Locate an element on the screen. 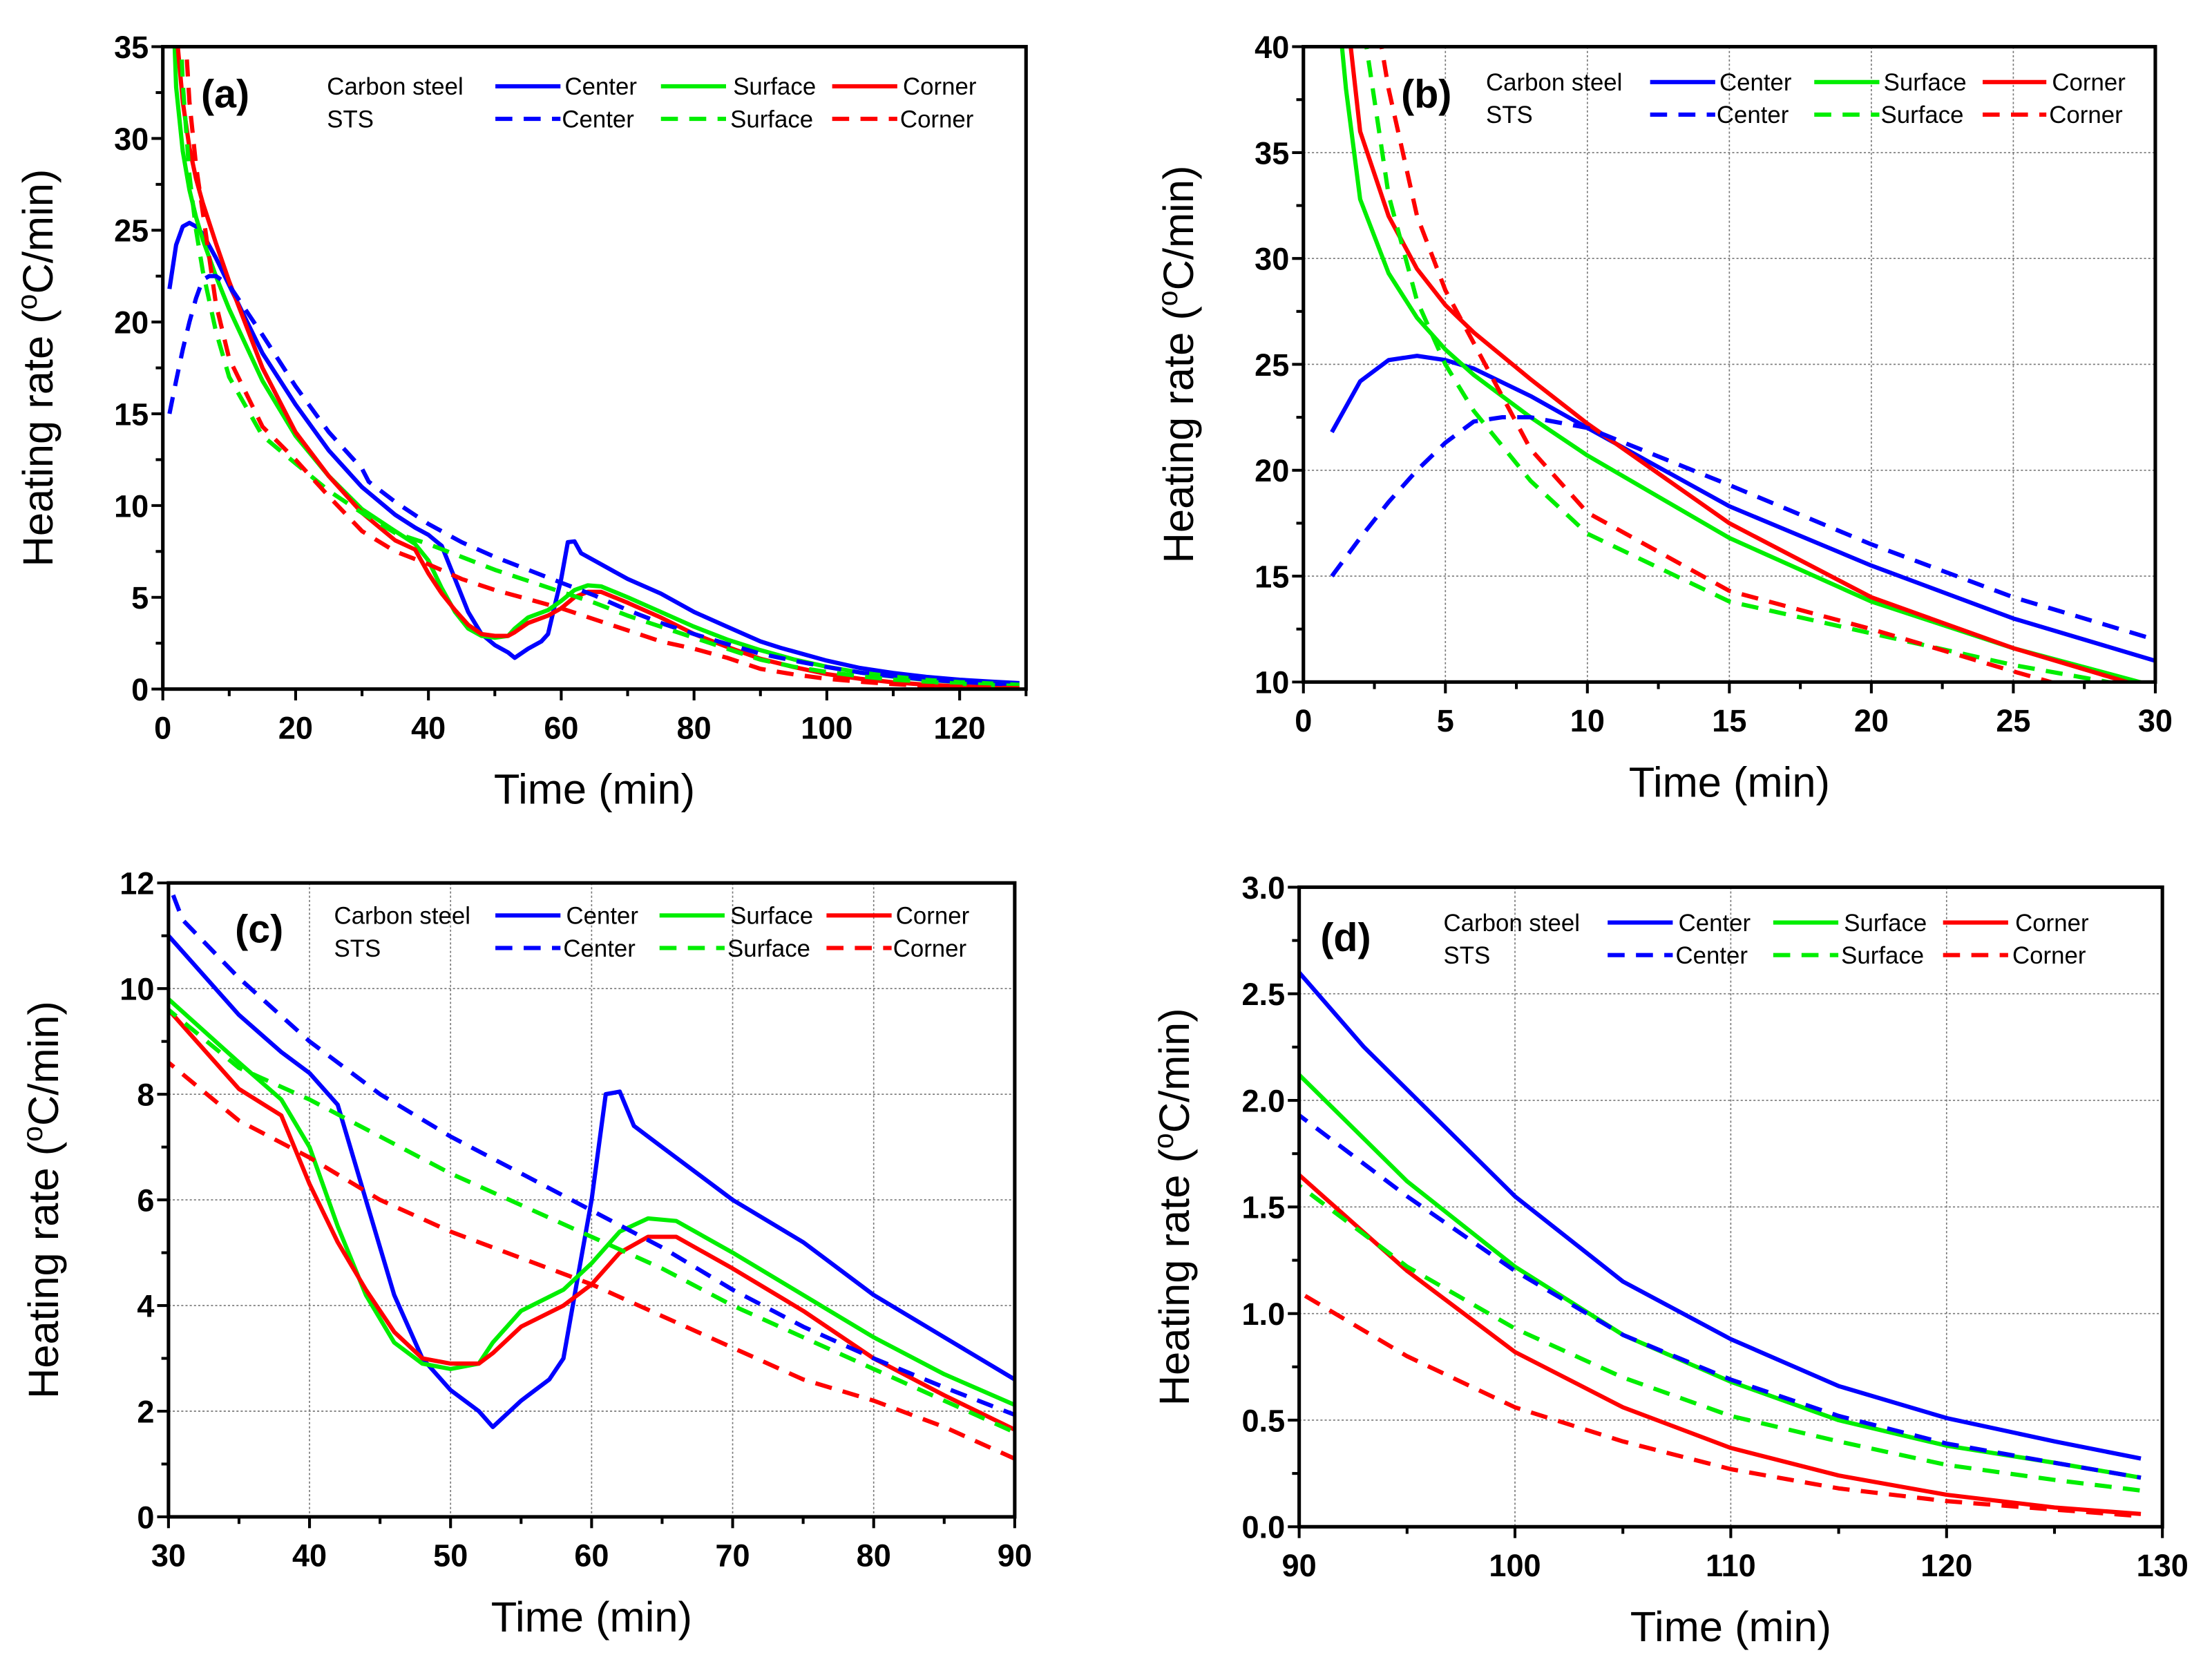 The height and width of the screenshot is (1664, 2212). y-tick-label: 2.0 is located at coordinates (1264, 1101).